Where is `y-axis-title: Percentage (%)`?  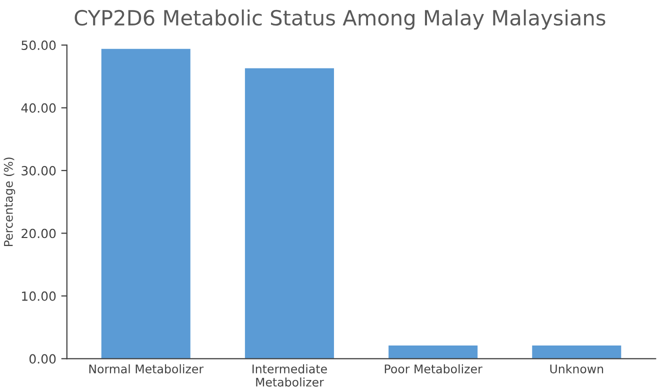
y-axis-title: Percentage (%) is located at coordinates (10, 202).